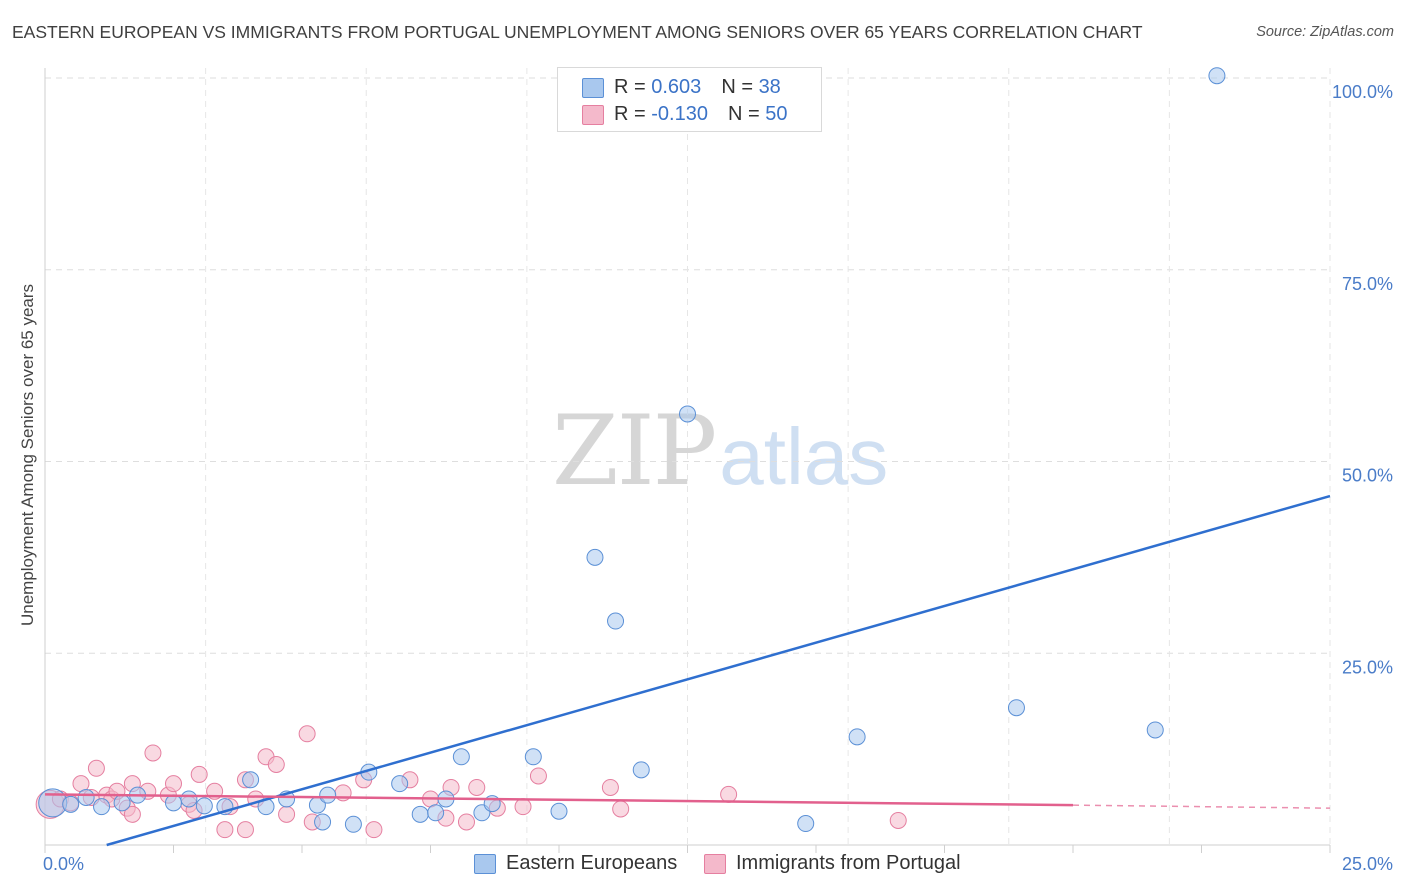 The width and height of the screenshot is (1406, 892). Describe the element at coordinates (1367, 284) in the screenshot. I see `y-tick-label: 75.0%` at that location.